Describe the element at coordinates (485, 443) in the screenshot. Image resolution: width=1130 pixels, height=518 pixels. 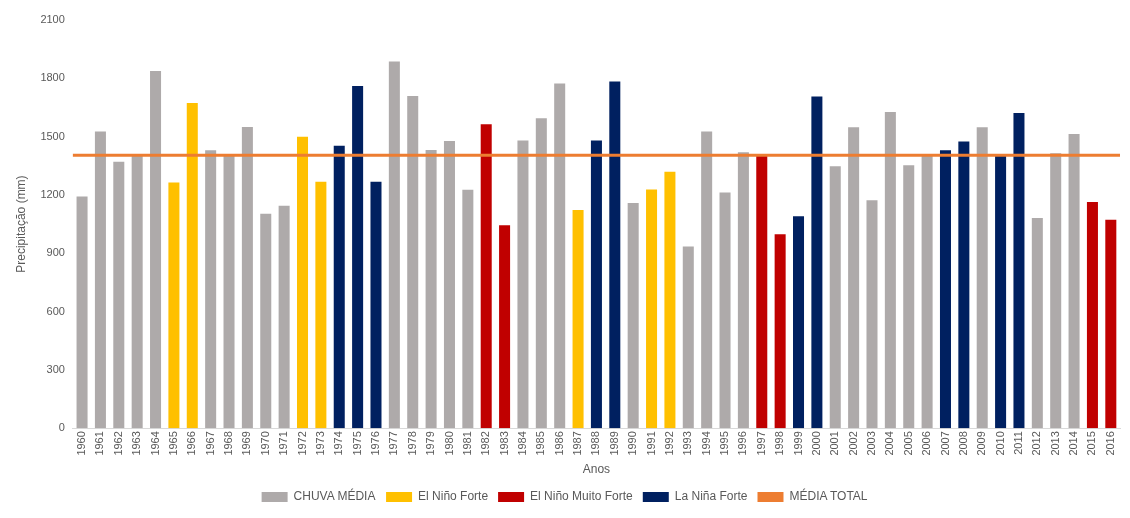
I see `x-tick-label: 1982` at that location.